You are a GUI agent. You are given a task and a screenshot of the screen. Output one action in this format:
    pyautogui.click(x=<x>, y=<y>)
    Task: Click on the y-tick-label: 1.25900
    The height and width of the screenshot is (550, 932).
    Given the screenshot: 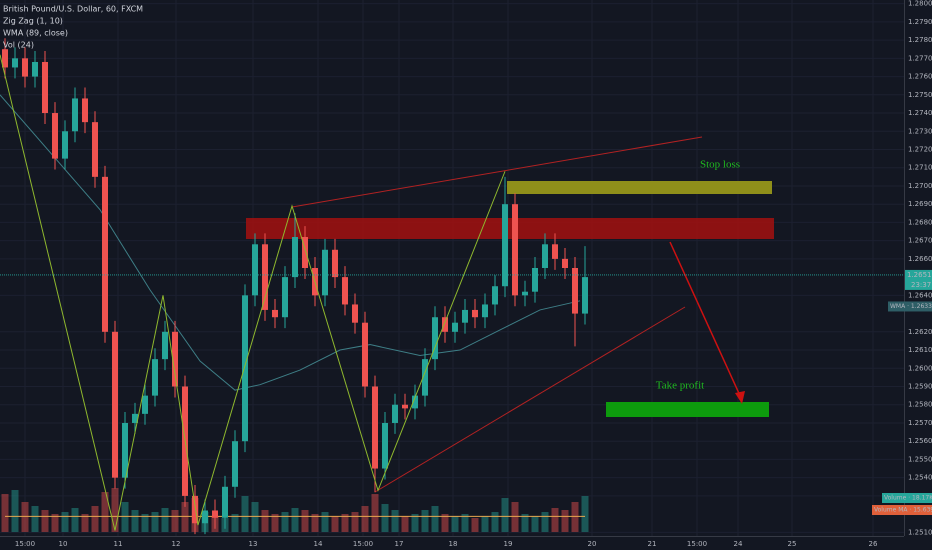 What is the action you would take?
    pyautogui.click(x=920, y=387)
    